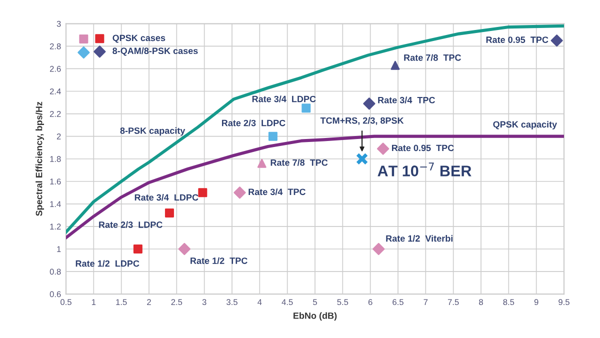 The width and height of the screenshot is (600, 338). What do you see at coordinates (398, 302) in the screenshot?
I see `x-tick-label: 6.5` at bounding box center [398, 302].